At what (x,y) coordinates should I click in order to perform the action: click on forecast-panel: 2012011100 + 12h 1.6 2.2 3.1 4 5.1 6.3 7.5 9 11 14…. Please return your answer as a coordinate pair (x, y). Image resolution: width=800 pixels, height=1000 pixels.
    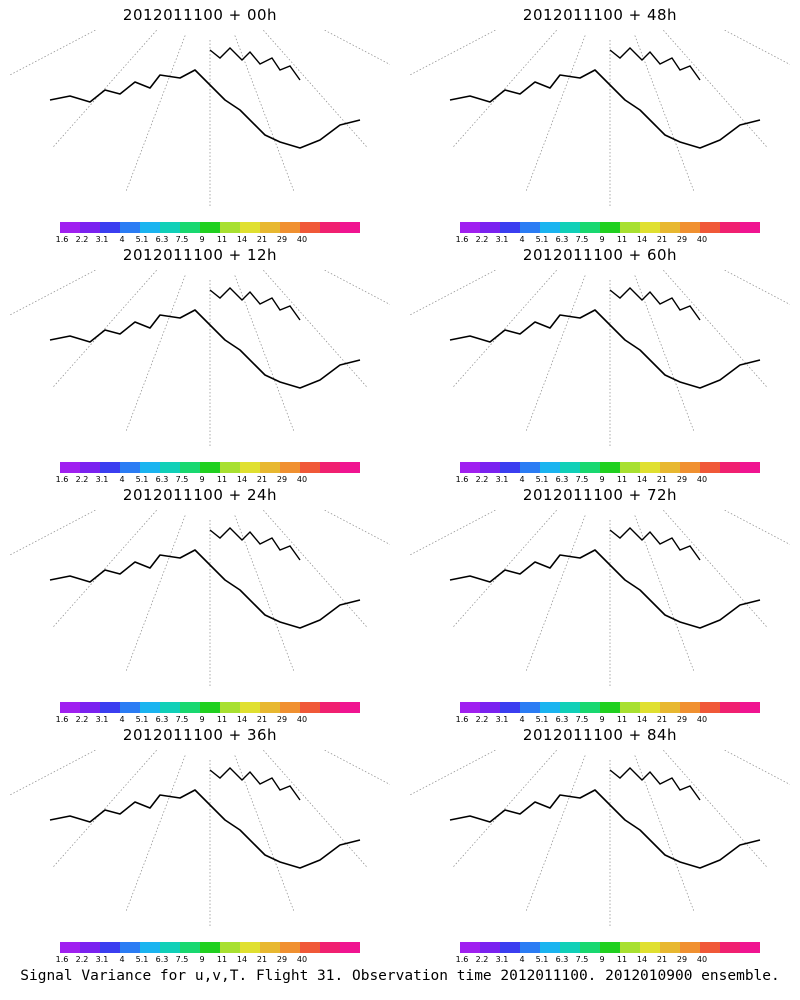
    Looking at the image, I should click on (200, 362).